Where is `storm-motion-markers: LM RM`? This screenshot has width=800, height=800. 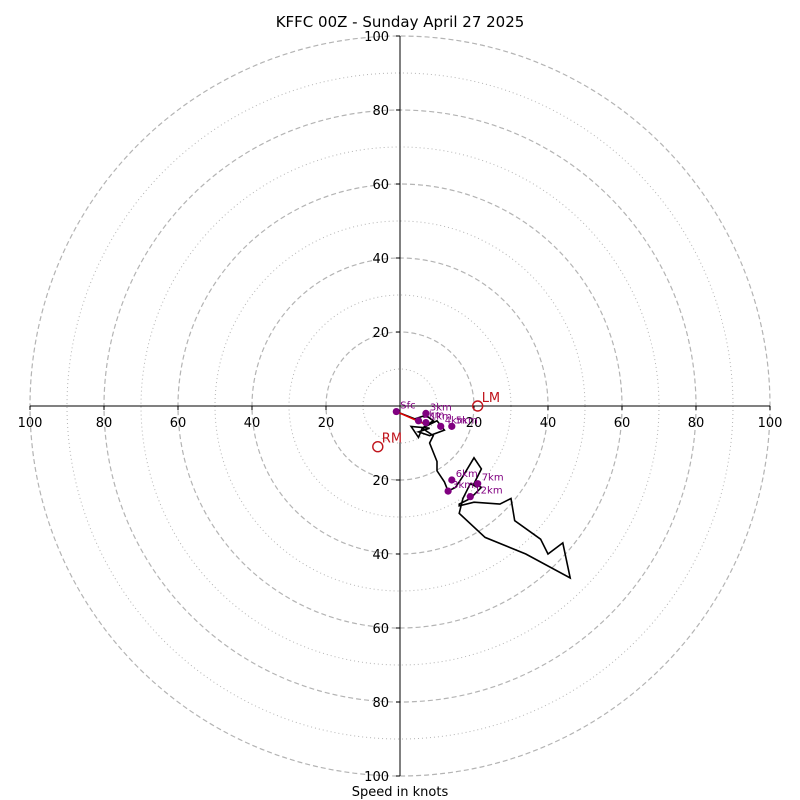
storm-motion-markers: LM RM is located at coordinates (436, 422).